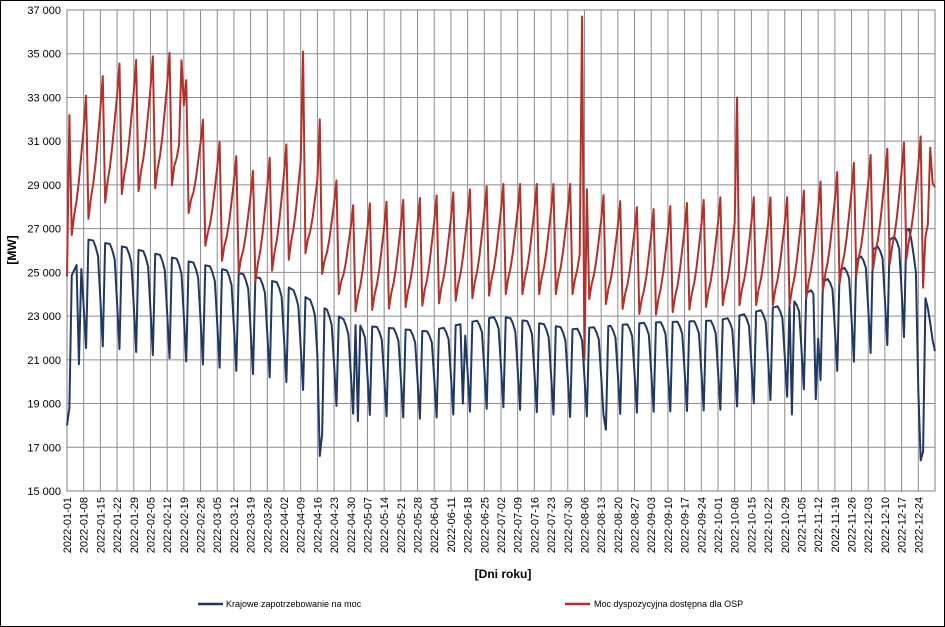 This screenshot has height=627, width=945. What do you see at coordinates (285, 525) in the screenshot?
I see `x-tick-label: 2022-04-02` at bounding box center [285, 525].